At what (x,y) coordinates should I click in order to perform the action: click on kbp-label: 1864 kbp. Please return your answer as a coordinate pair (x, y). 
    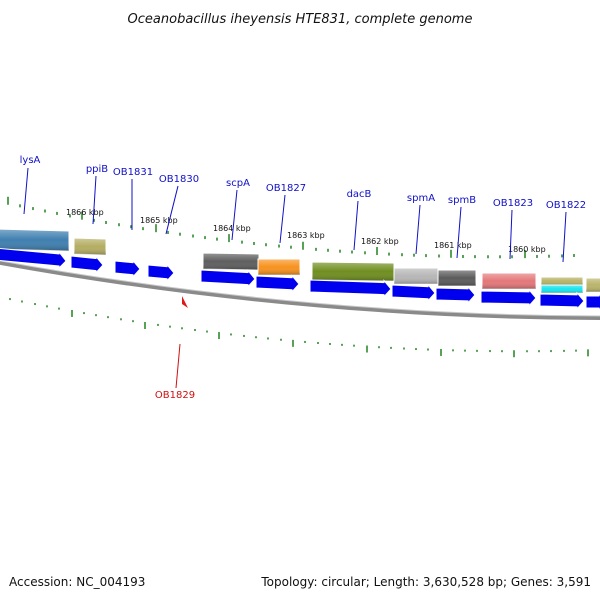
    Looking at the image, I should click on (232, 228).